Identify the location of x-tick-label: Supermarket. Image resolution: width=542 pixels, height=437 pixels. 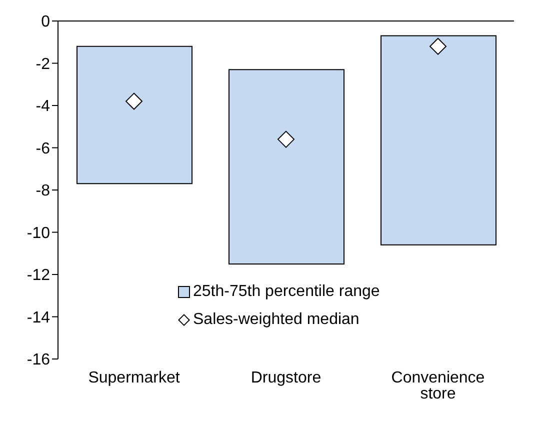
(134, 377).